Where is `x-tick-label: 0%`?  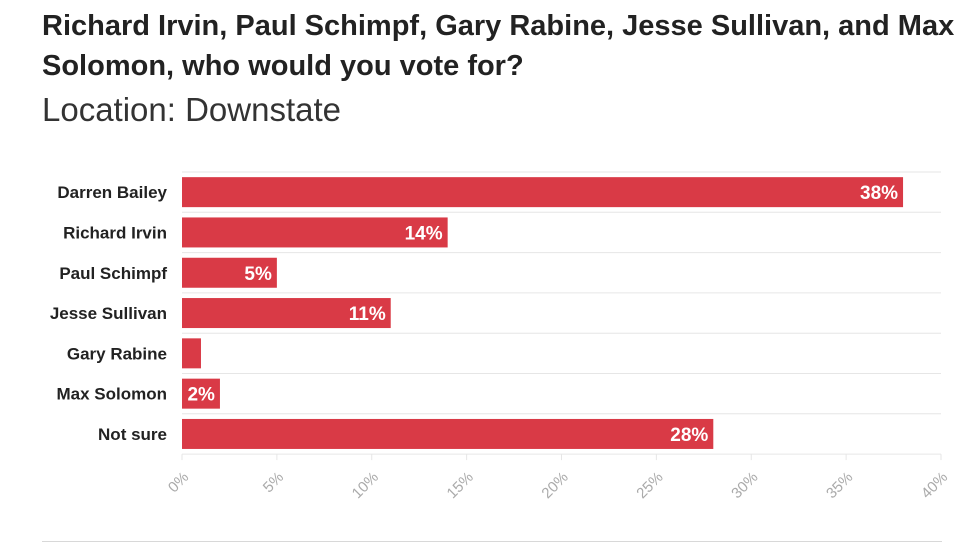
x-tick-label: 0% is located at coordinates (178, 482).